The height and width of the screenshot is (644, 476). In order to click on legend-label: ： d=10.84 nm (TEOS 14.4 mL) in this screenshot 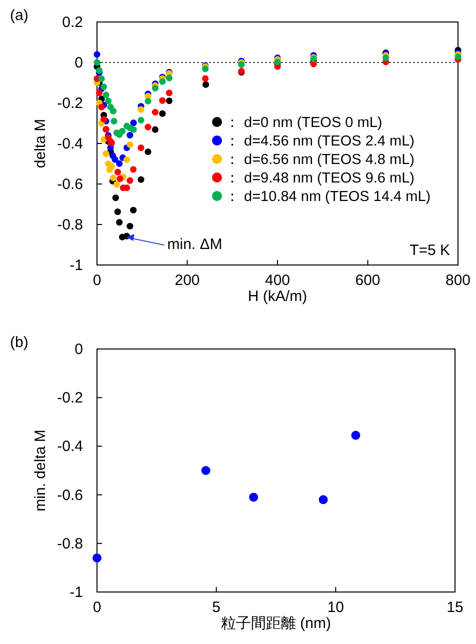, I will do `click(328, 197)`.